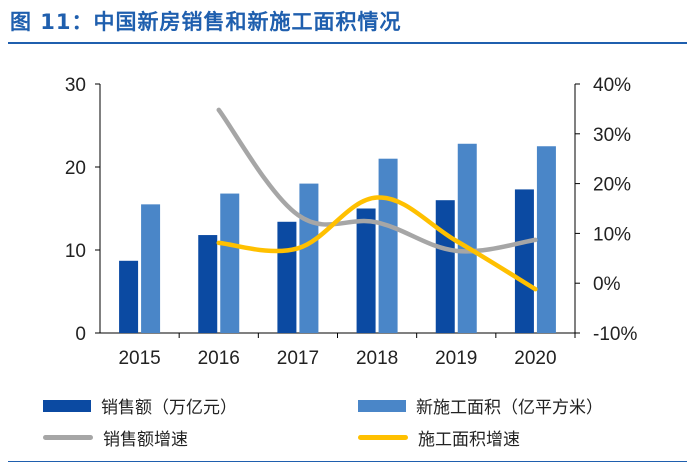  I want to click on legend-construction-growth: 施工面积增速, so click(439, 437).